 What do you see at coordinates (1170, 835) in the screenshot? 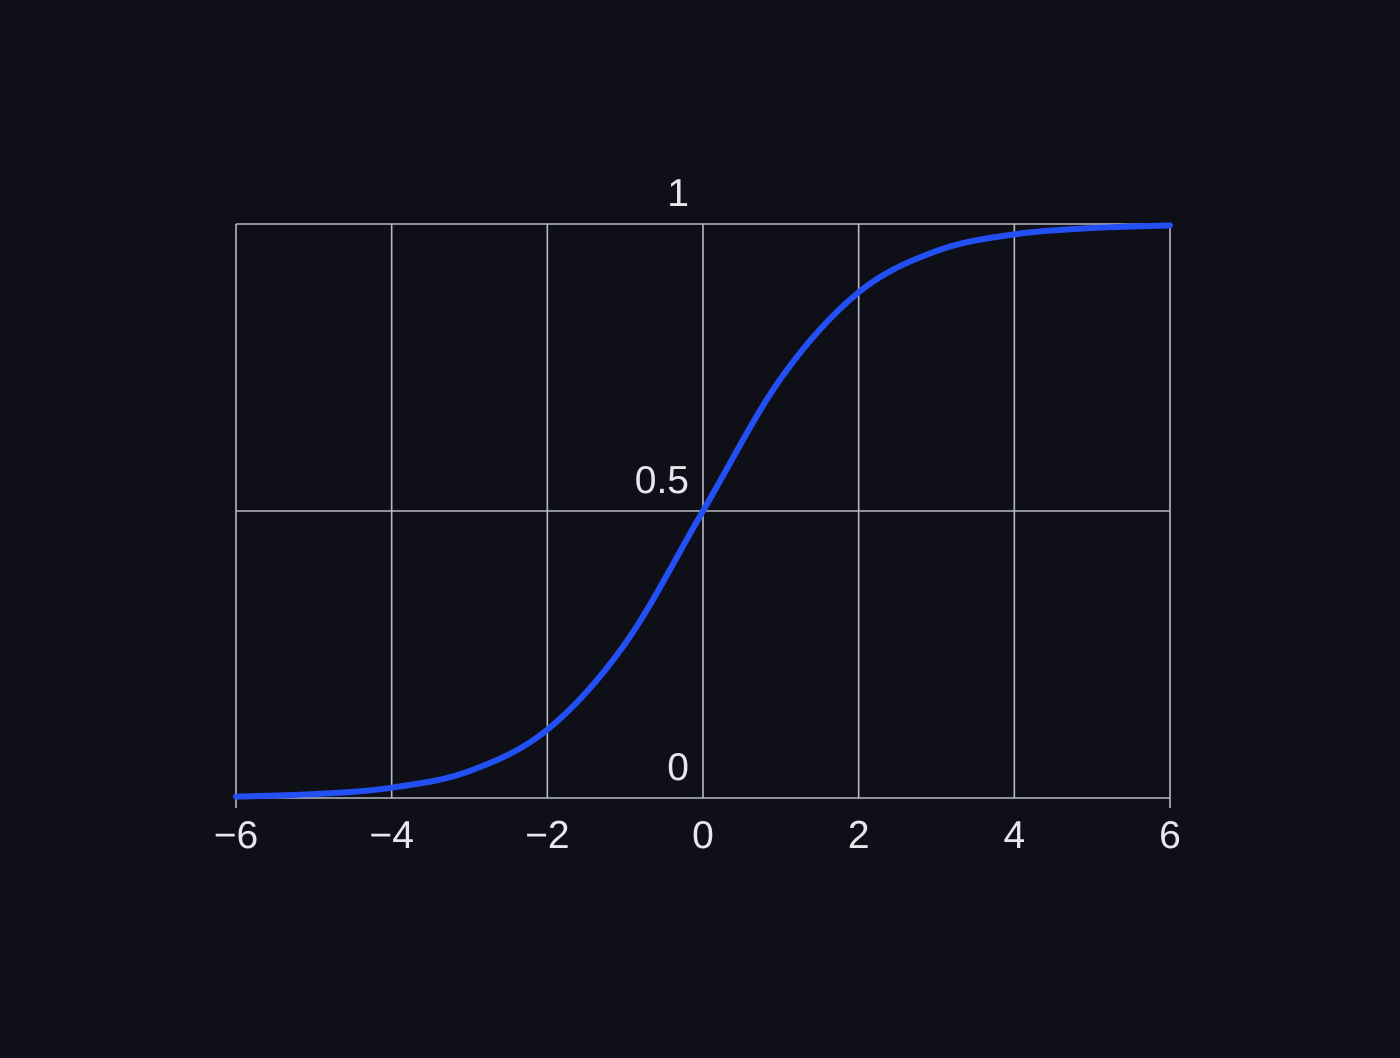
I see `x-tick-label: 6` at bounding box center [1170, 835].